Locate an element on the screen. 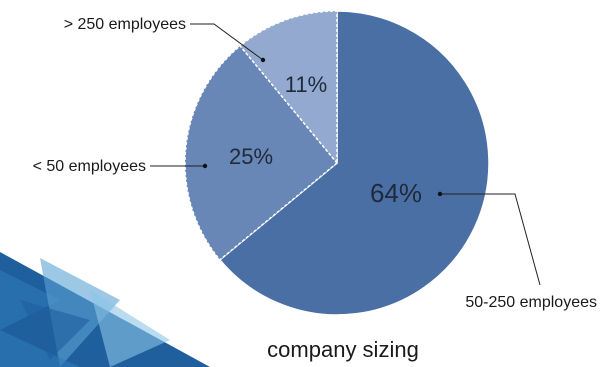  slice-value-label-over-250: 11% is located at coordinates (306, 84).